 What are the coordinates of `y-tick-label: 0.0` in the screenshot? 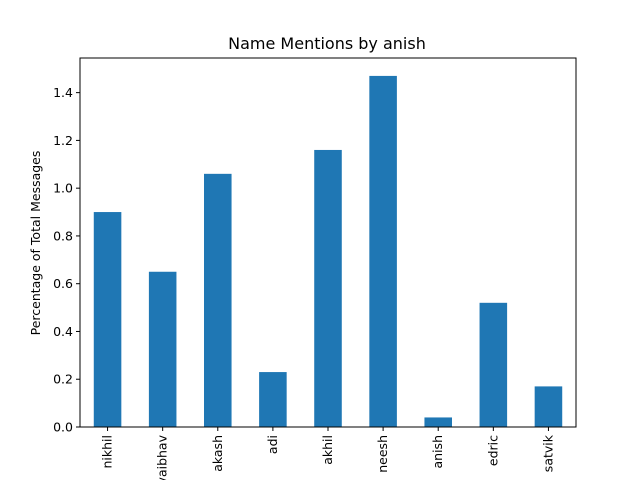 It's located at (63, 427).